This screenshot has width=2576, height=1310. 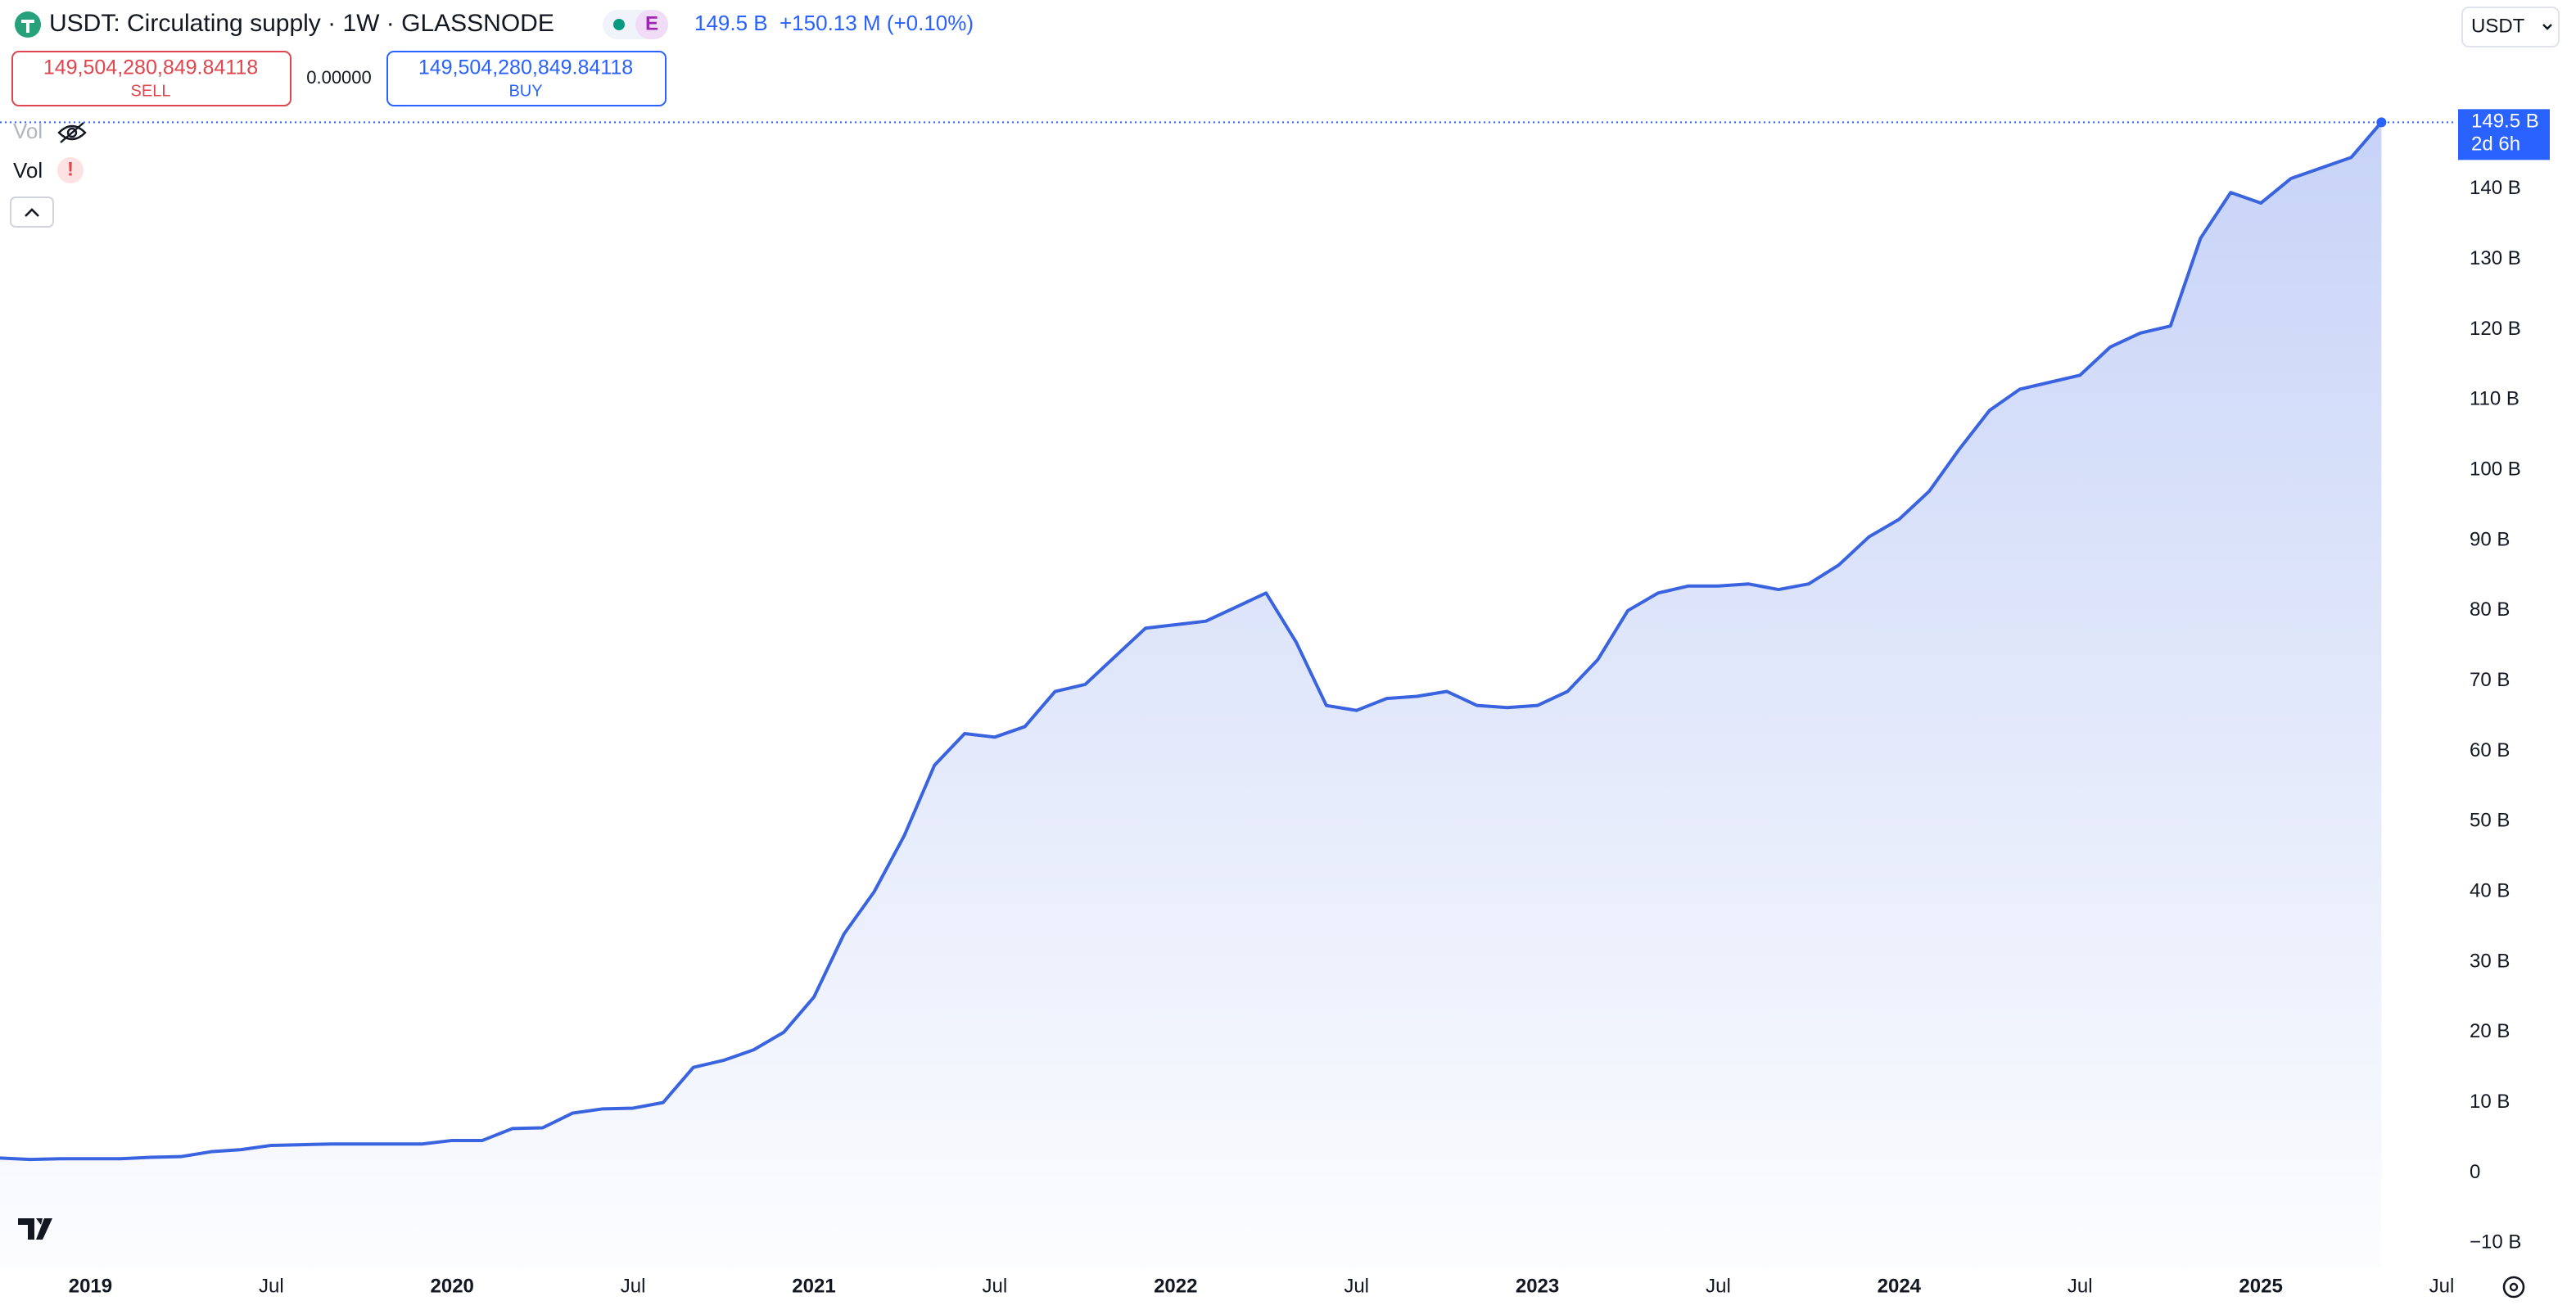 What do you see at coordinates (1537, 1286) in the screenshot?
I see `x-tick-label: 2023` at bounding box center [1537, 1286].